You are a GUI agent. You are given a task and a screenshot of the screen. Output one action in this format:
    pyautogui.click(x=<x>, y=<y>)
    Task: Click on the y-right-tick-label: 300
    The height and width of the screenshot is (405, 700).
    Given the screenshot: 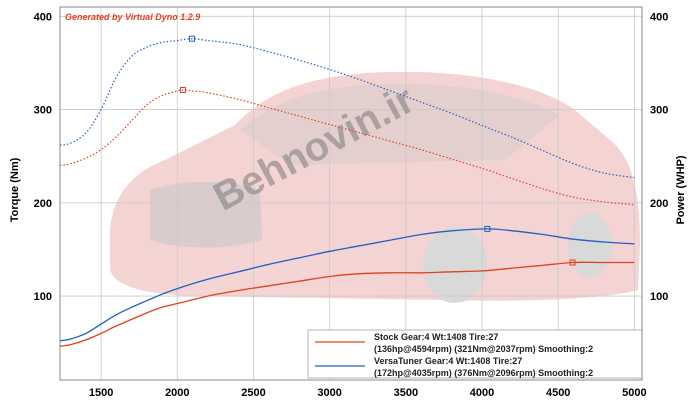 What is the action you would take?
    pyautogui.click(x=659, y=111)
    